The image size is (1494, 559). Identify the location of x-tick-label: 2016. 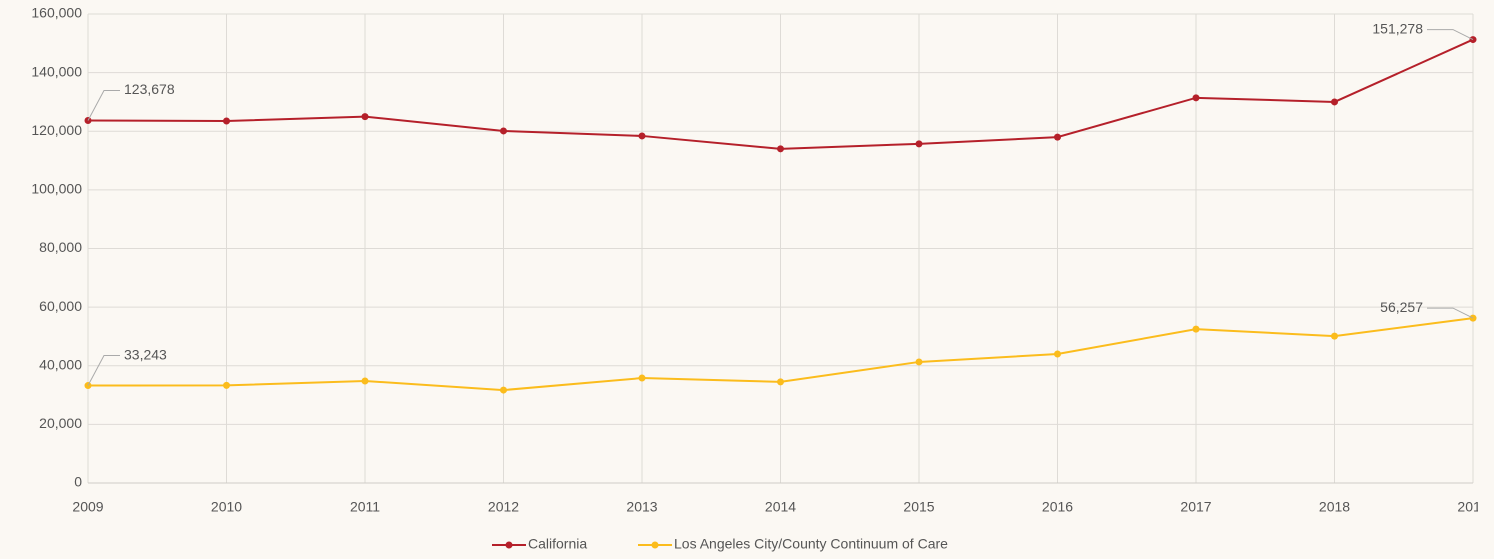
(1057, 507).